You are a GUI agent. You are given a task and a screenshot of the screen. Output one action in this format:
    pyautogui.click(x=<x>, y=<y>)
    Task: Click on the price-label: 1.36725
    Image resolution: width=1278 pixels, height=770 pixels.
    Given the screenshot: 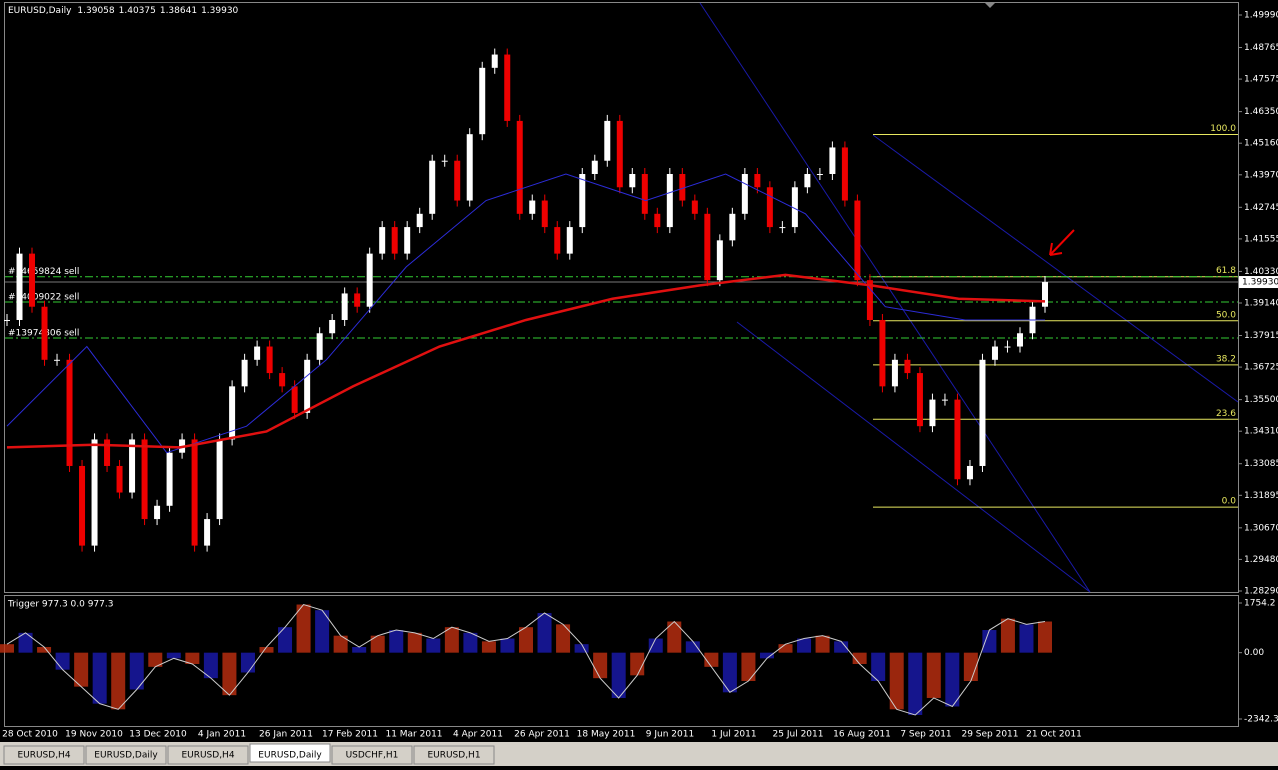 What is the action you would take?
    pyautogui.click(x=1261, y=368)
    